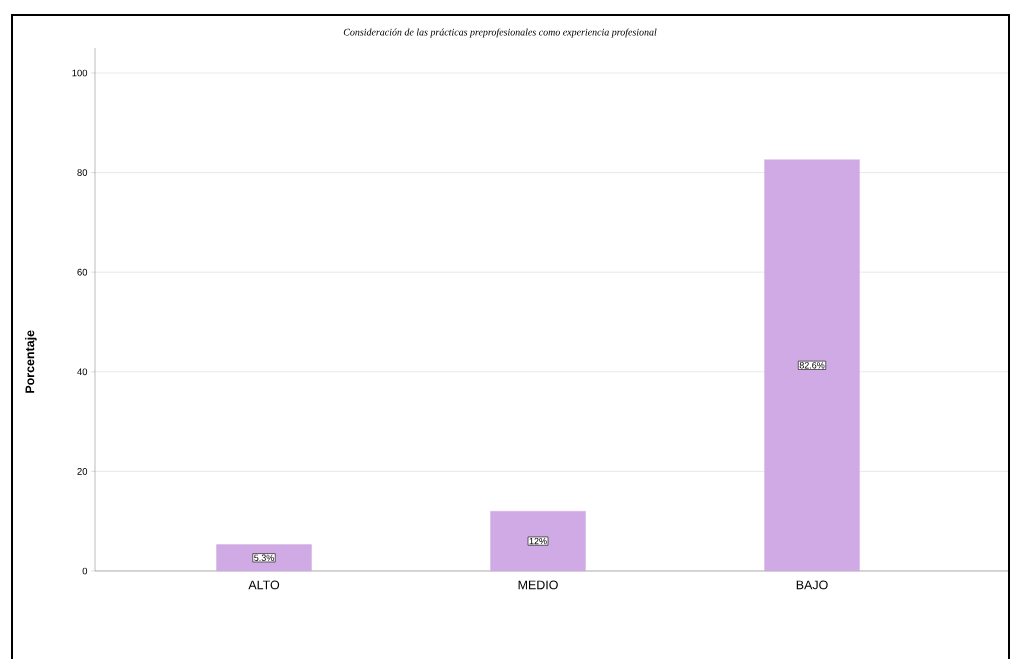 Image resolution: width=1011 pixels, height=659 pixels. Describe the element at coordinates (500, 33) in the screenshot. I see `chart-title: Consideración de las prácticas preprofesionales como experiencia profesional` at that location.